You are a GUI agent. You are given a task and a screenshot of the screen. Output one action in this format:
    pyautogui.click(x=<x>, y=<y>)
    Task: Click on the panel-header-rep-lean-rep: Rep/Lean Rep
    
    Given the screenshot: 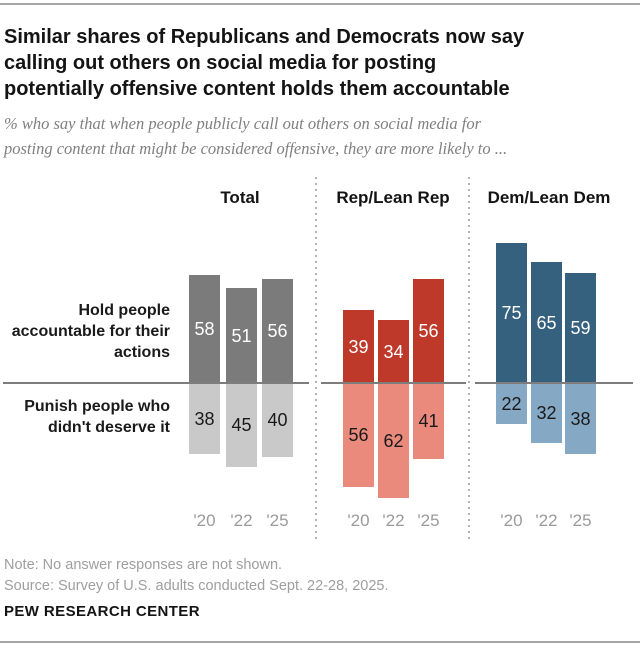 What is the action you would take?
    pyautogui.click(x=393, y=197)
    